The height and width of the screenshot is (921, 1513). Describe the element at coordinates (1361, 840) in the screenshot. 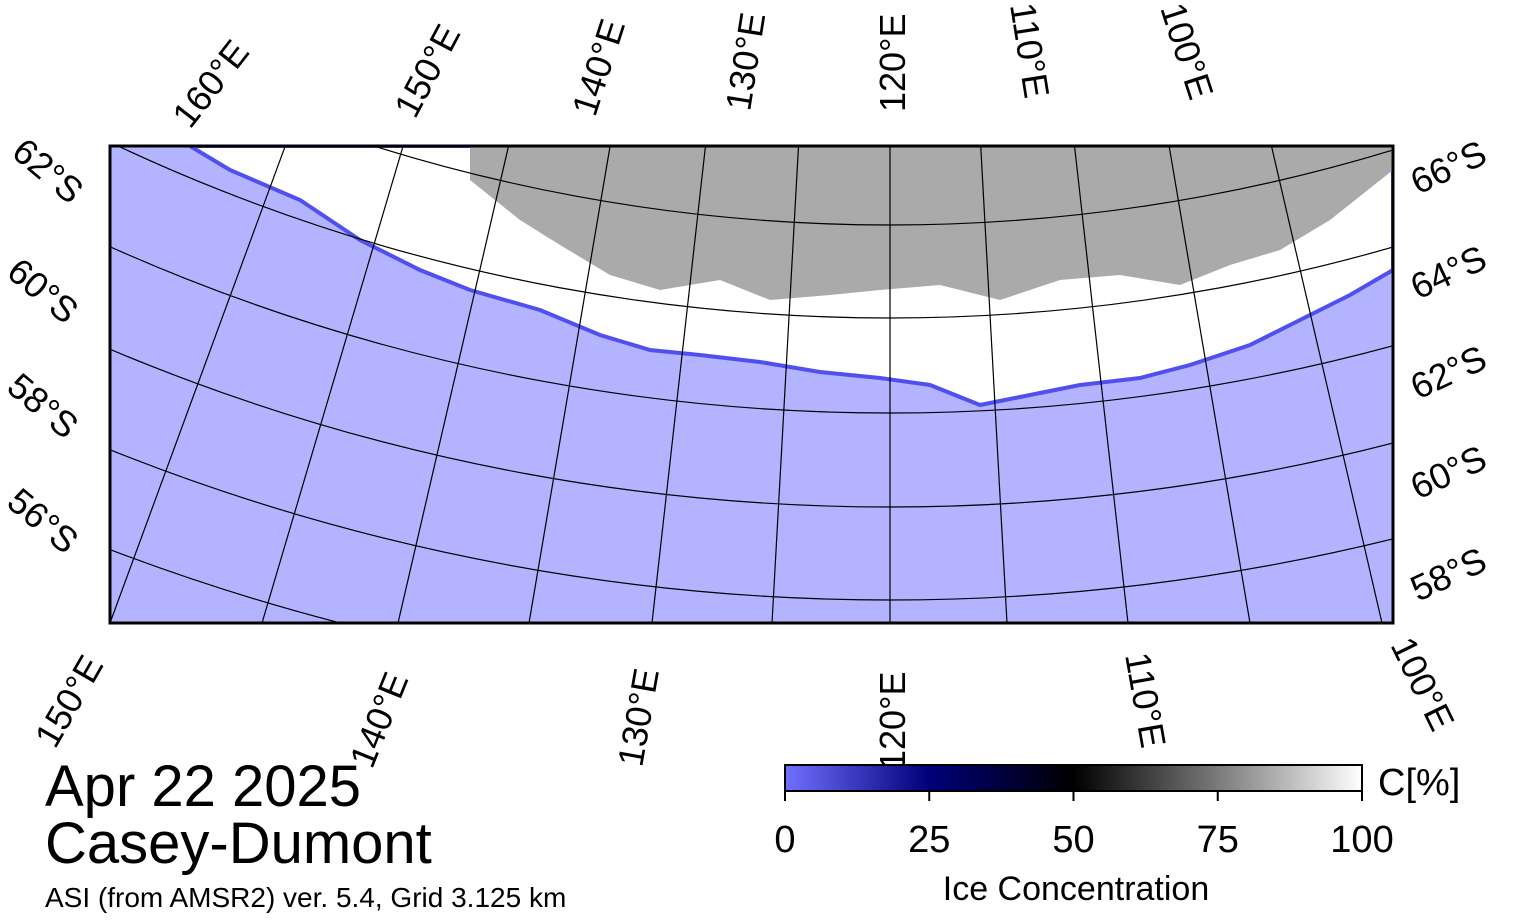

I see `colorbar-tick-label: 100` at that location.